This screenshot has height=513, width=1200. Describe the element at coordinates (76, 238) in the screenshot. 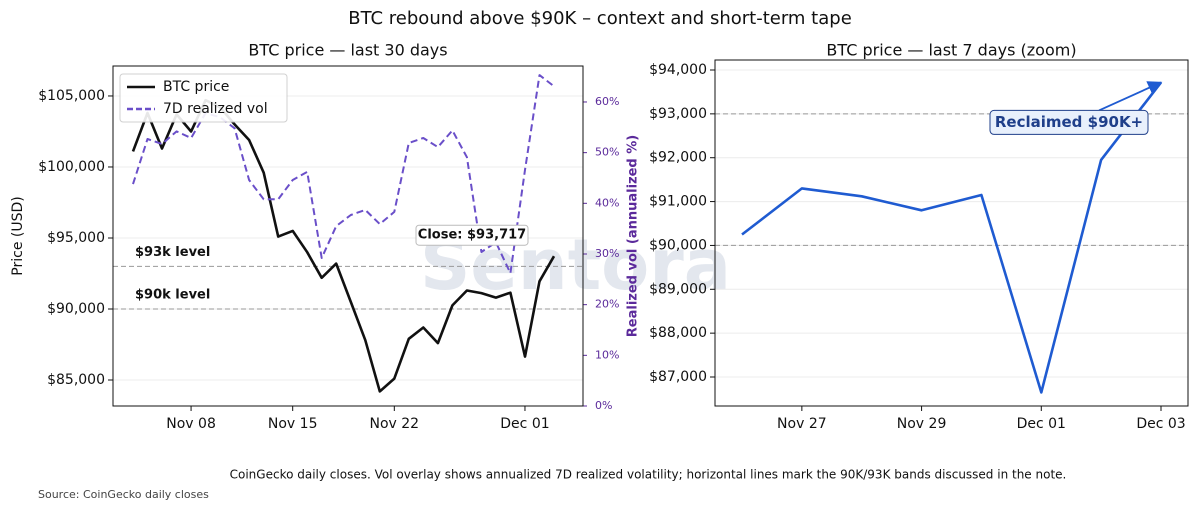

I see `y-tick-label: $95,000` at that location.